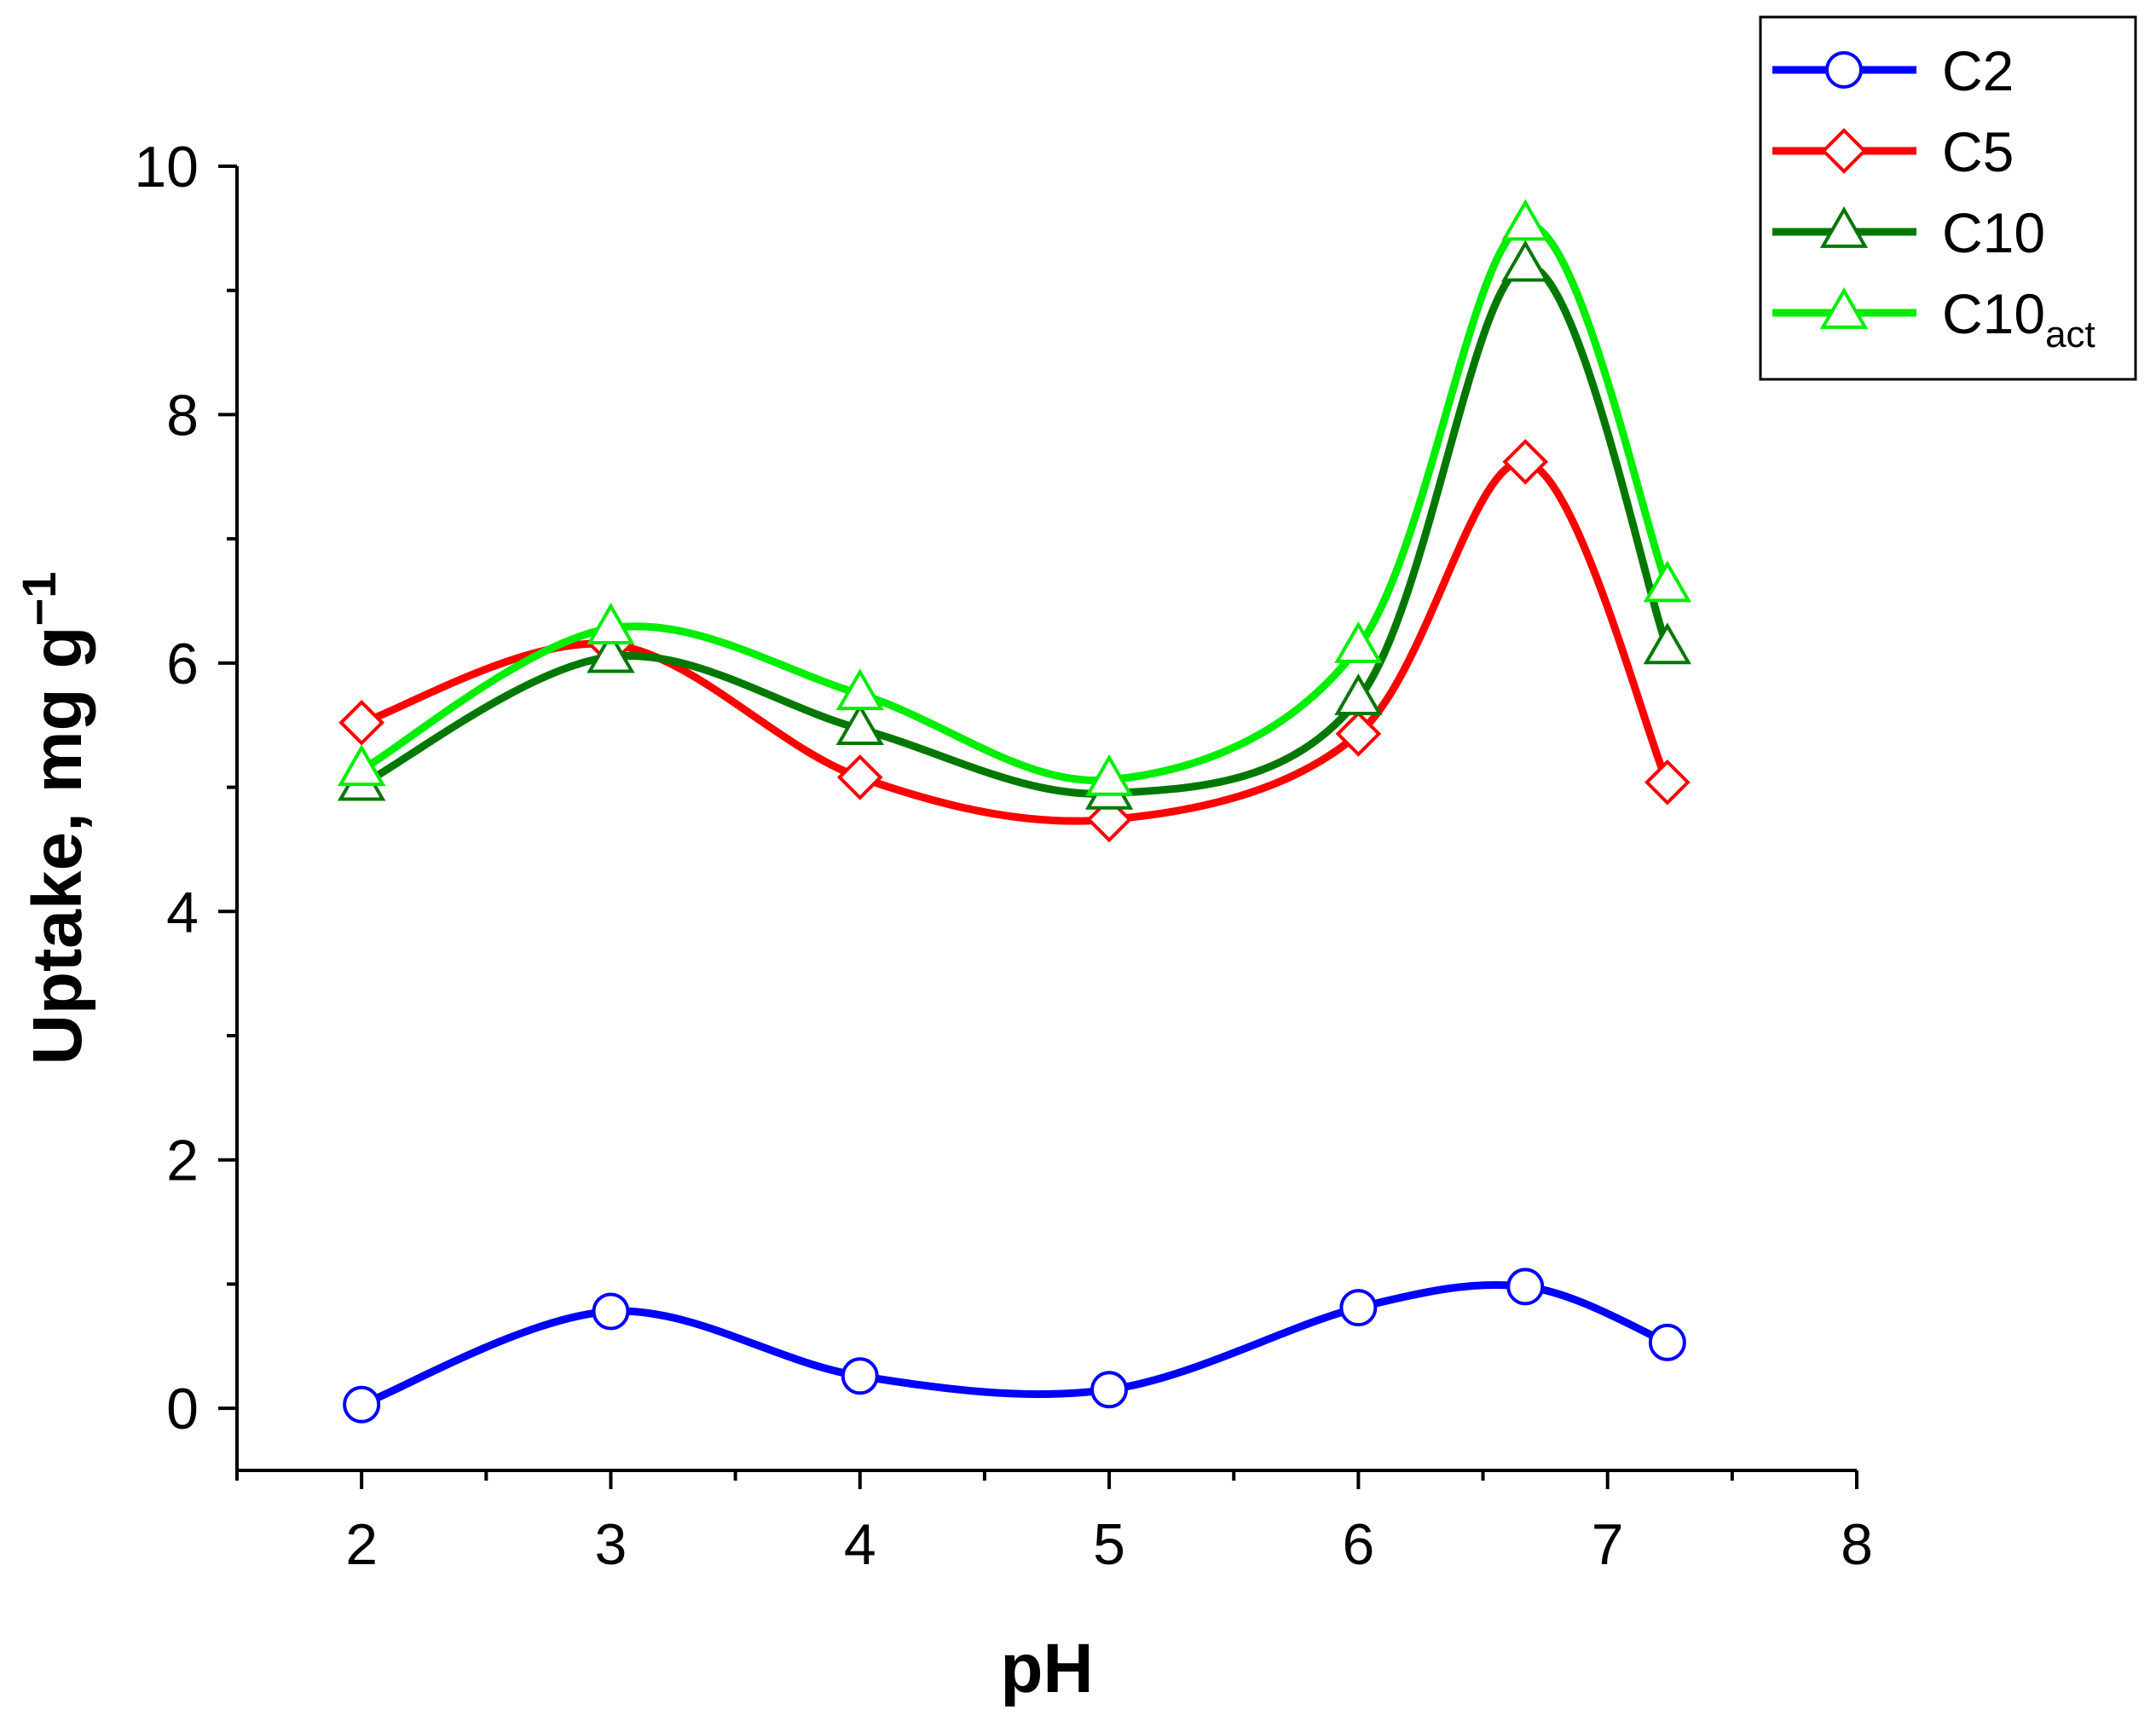 This screenshot has width=2156, height=1721. What do you see at coordinates (1909, 232) in the screenshot?
I see `legend-item: C10` at bounding box center [1909, 232].